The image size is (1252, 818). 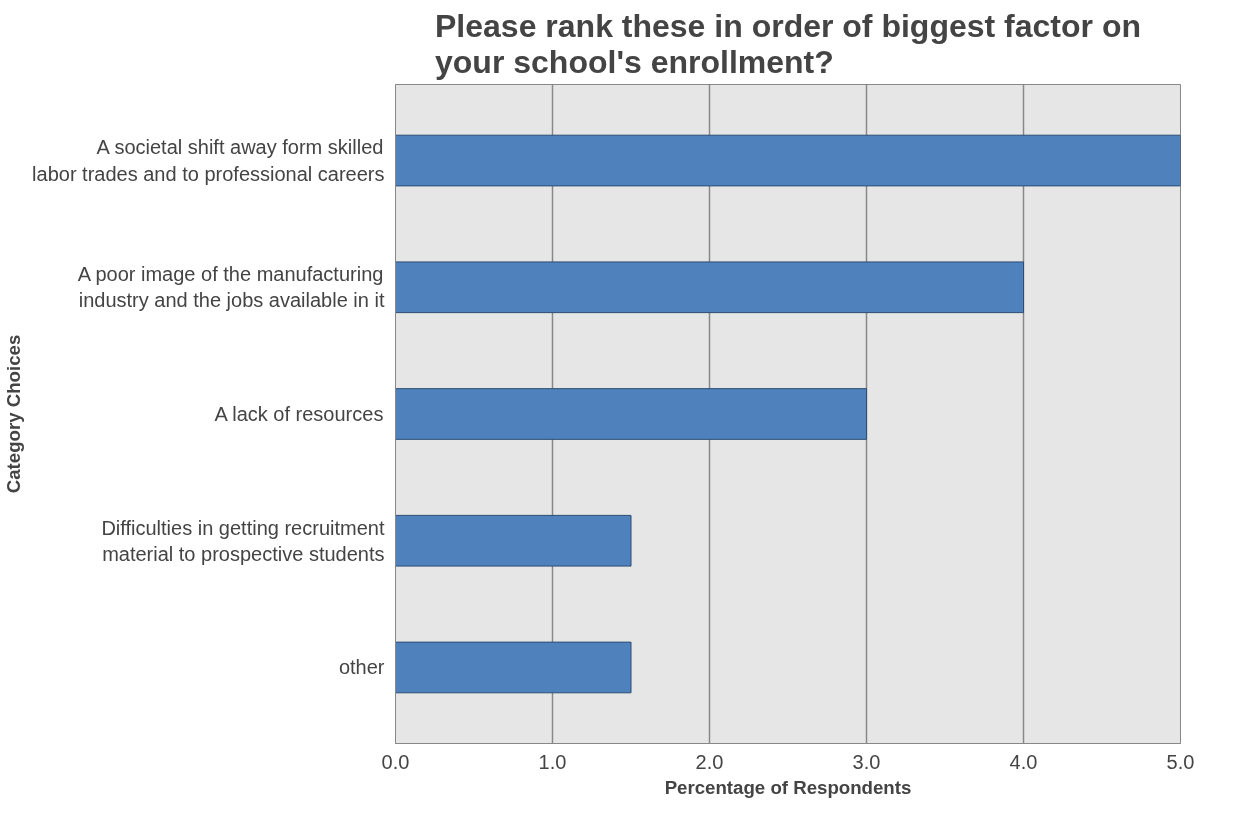 I want to click on chart-title: Please rank these in order of biggest factor on your school's enrollment?, so click(x=788, y=43).